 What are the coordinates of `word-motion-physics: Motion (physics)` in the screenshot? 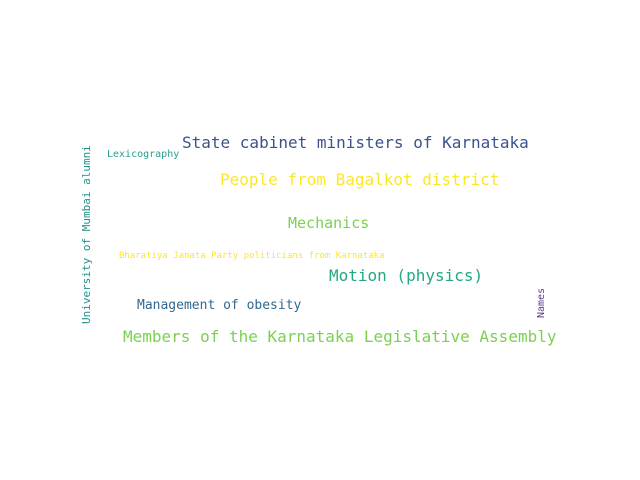 It's located at (406, 275).